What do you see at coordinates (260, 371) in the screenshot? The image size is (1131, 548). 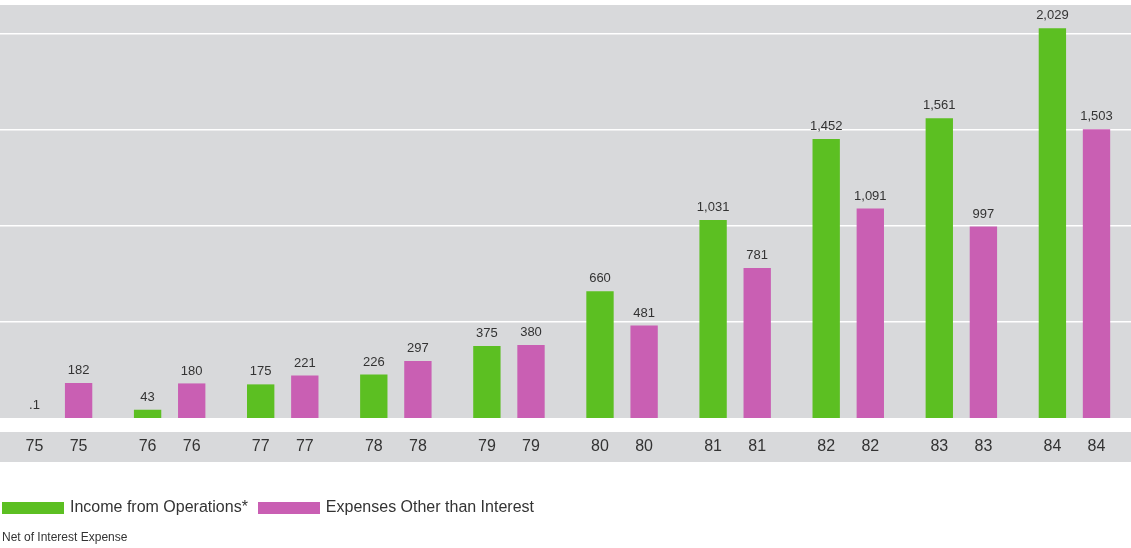 I see `data-label: 175` at bounding box center [260, 371].